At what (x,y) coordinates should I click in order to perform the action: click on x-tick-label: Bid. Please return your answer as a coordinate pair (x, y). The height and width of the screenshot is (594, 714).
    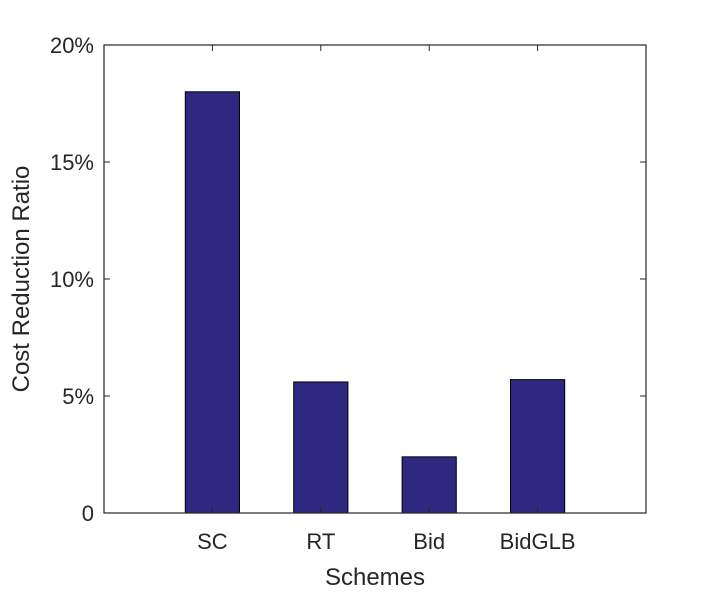
    Looking at the image, I should click on (429, 541).